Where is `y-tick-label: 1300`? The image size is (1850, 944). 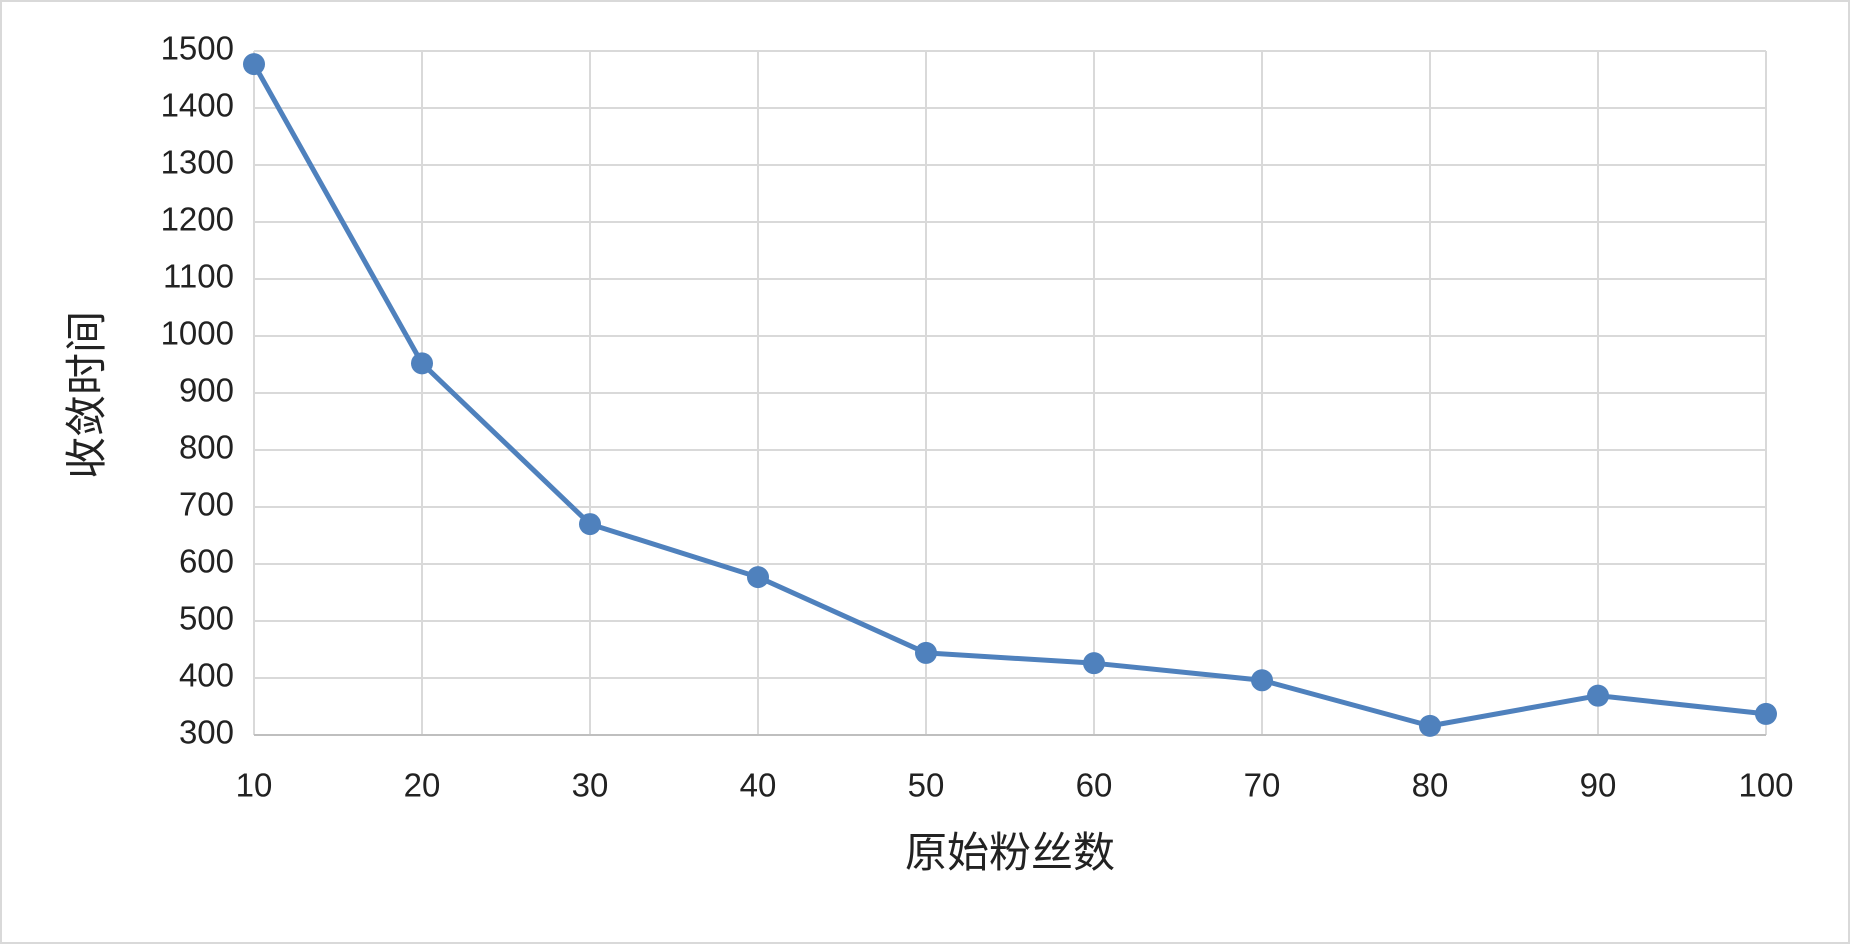
y-tick-label: 1300 is located at coordinates (197, 162).